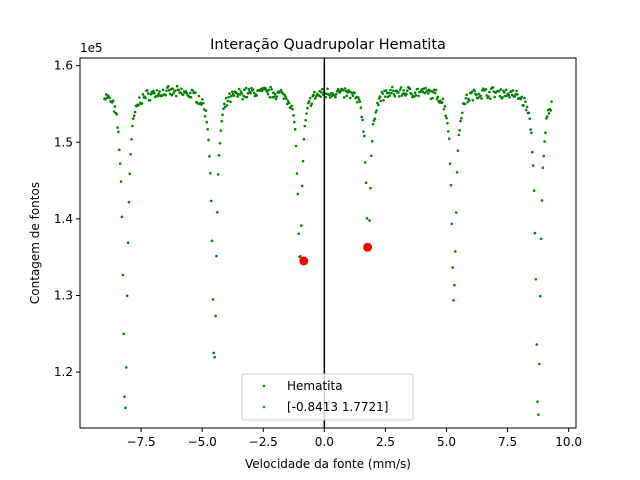 The height and width of the screenshot is (480, 640). Describe the element at coordinates (337, 407) in the screenshot. I see `legend-label-velocities: [-0.8413 1.7721]` at that location.